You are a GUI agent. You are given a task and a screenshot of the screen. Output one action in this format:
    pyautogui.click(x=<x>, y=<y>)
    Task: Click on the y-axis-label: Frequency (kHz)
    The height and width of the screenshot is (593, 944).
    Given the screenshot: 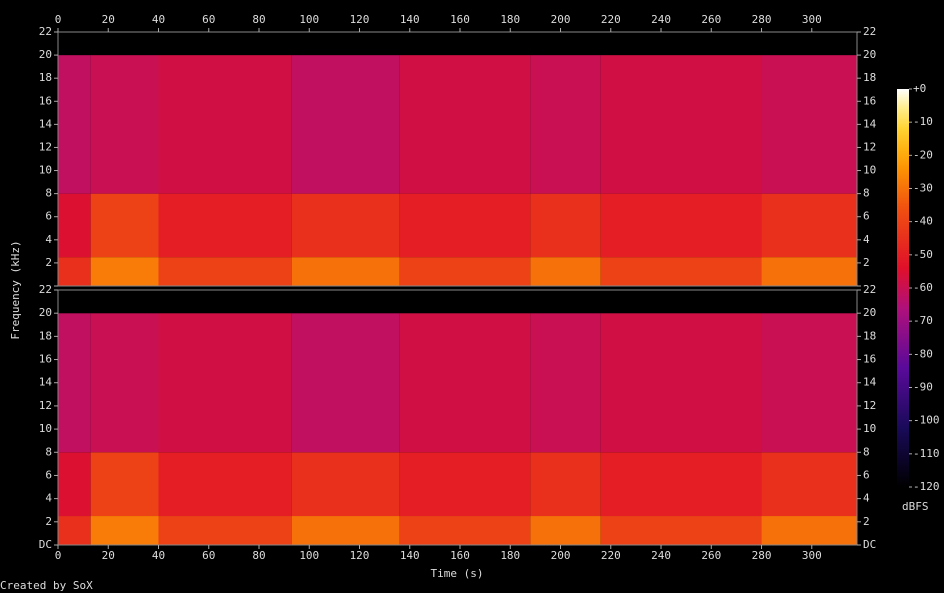 What is the action you would take?
    pyautogui.click(x=15, y=289)
    